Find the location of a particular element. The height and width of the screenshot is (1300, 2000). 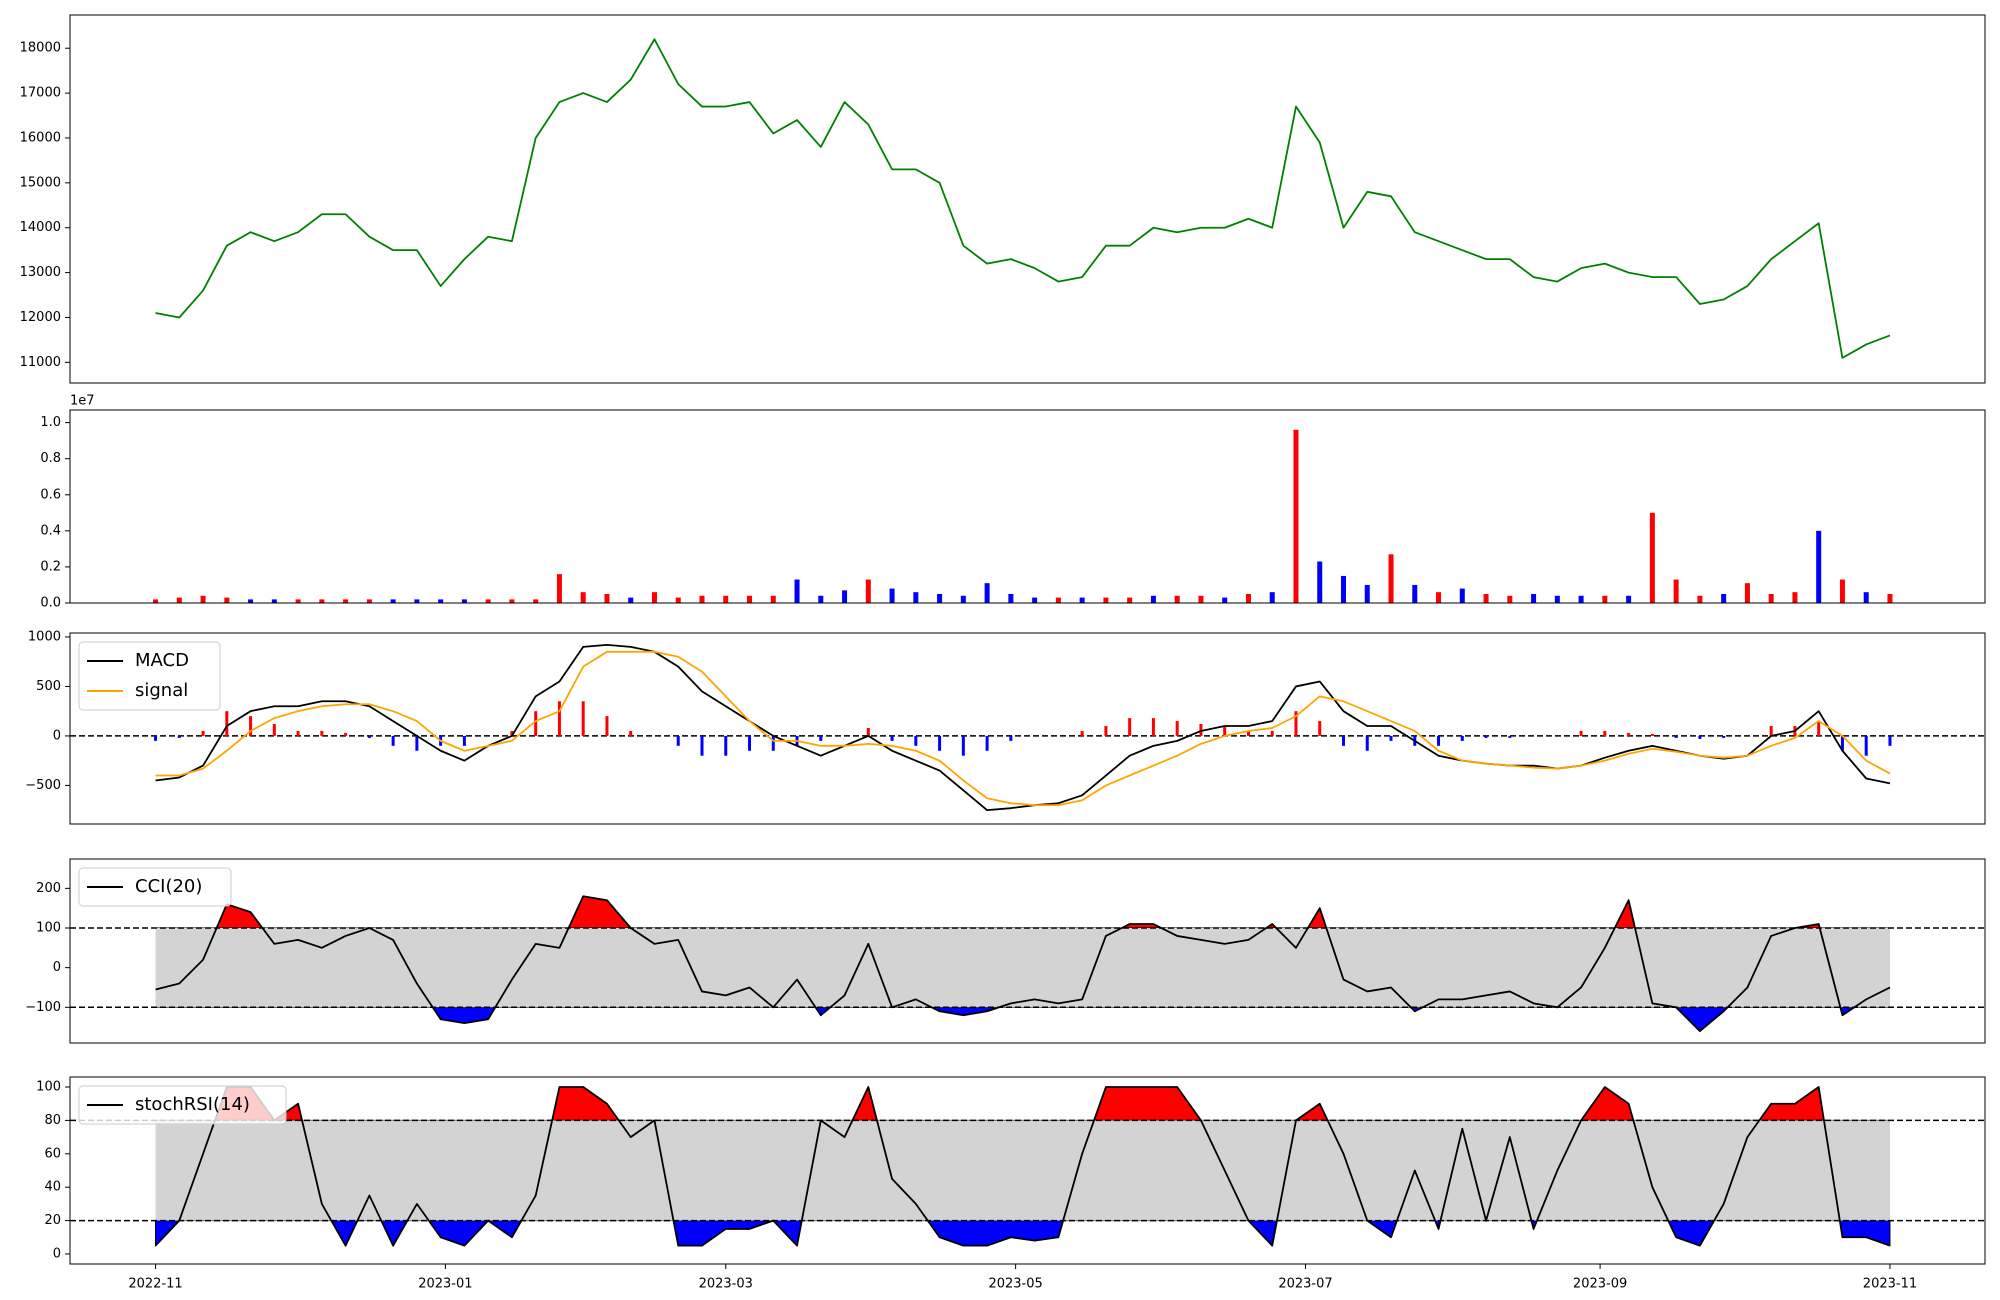

x-tick-label: 2023-03 is located at coordinates (726, 1284).